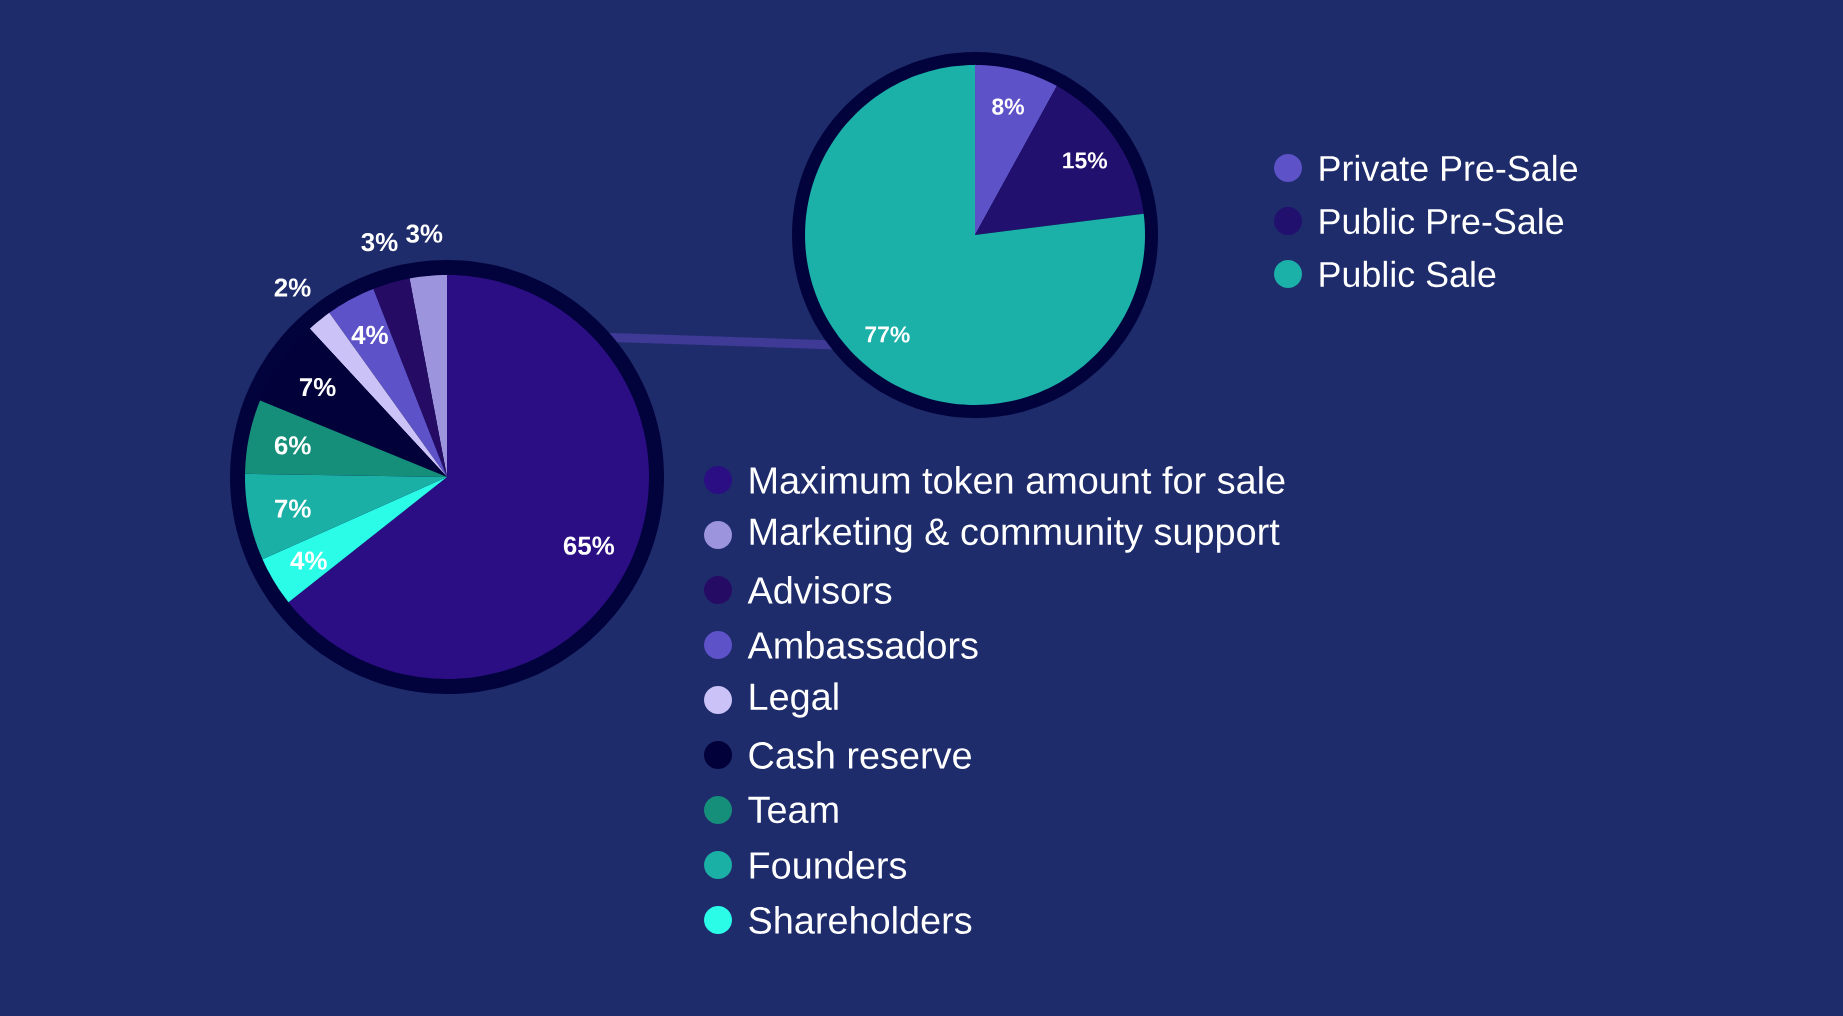 The width and height of the screenshot is (1843, 1016). What do you see at coordinates (1442, 221) in the screenshot?
I see `legend-label: Public Pre-Sale` at bounding box center [1442, 221].